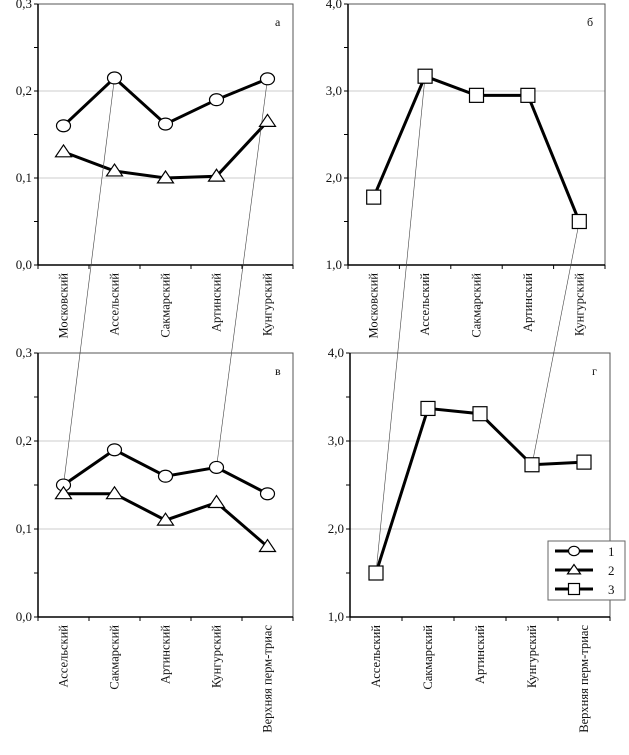 The width and height of the screenshot is (629, 755). I want to click on markers-а, so click(165, 127).